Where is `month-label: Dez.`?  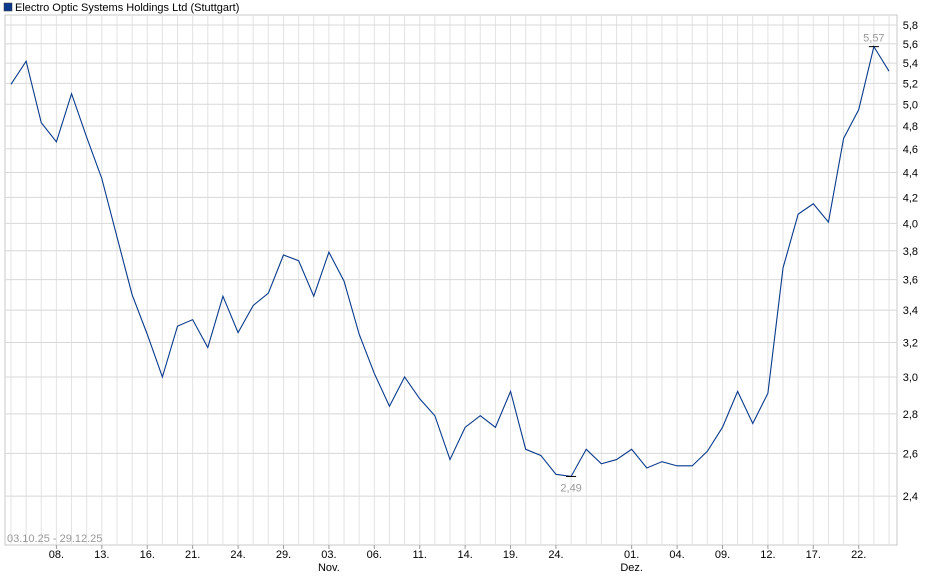 month-label: Dez. is located at coordinates (631, 568).